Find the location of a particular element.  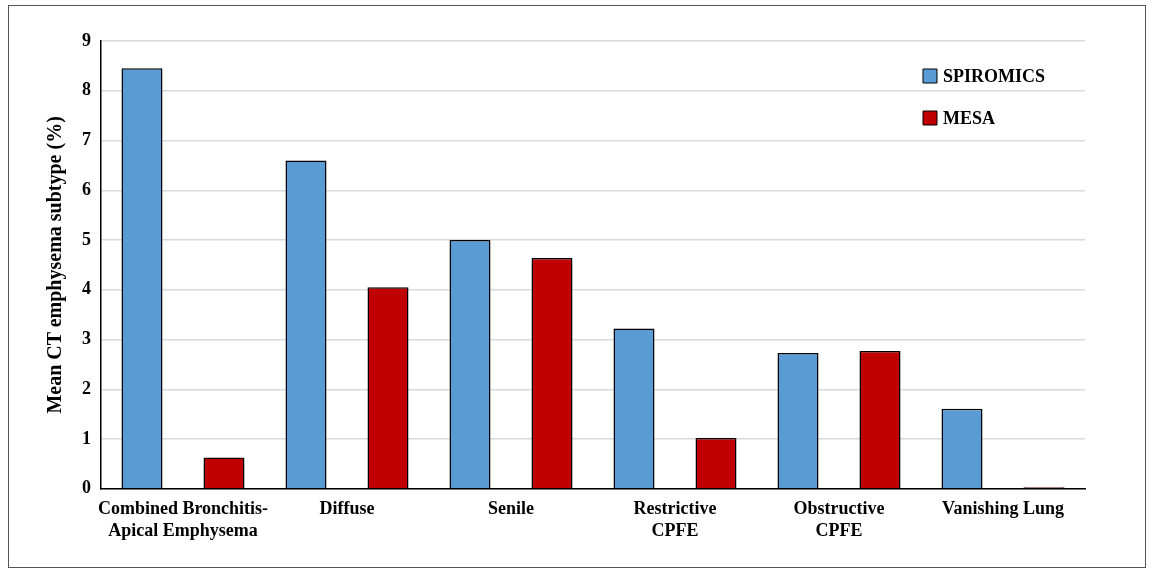

x-tick-label: Combined Bronchitis- Apical Emphysema is located at coordinates (183, 519).